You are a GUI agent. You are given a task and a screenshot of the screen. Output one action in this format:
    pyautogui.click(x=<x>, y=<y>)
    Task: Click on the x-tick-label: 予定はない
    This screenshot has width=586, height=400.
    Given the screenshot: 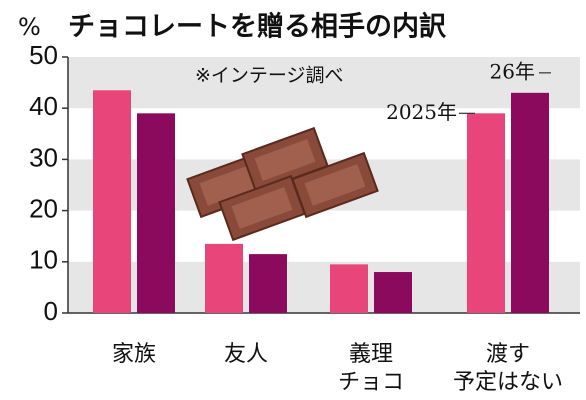 What is the action you would take?
    pyautogui.click(x=508, y=382)
    